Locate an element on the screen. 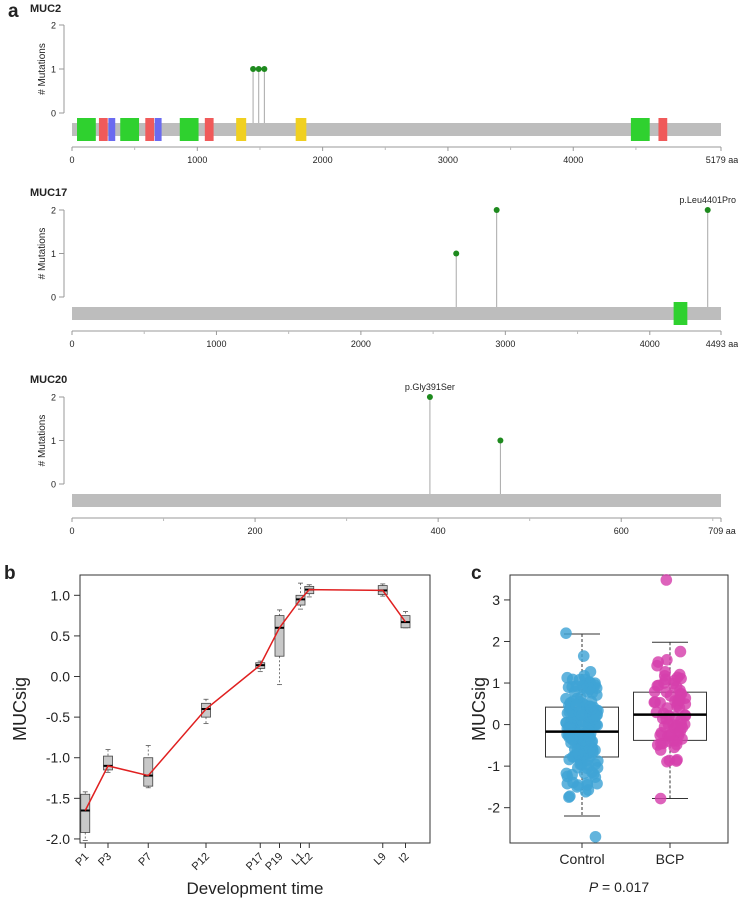  p-value: P = 0.017 is located at coordinates (619, 887).